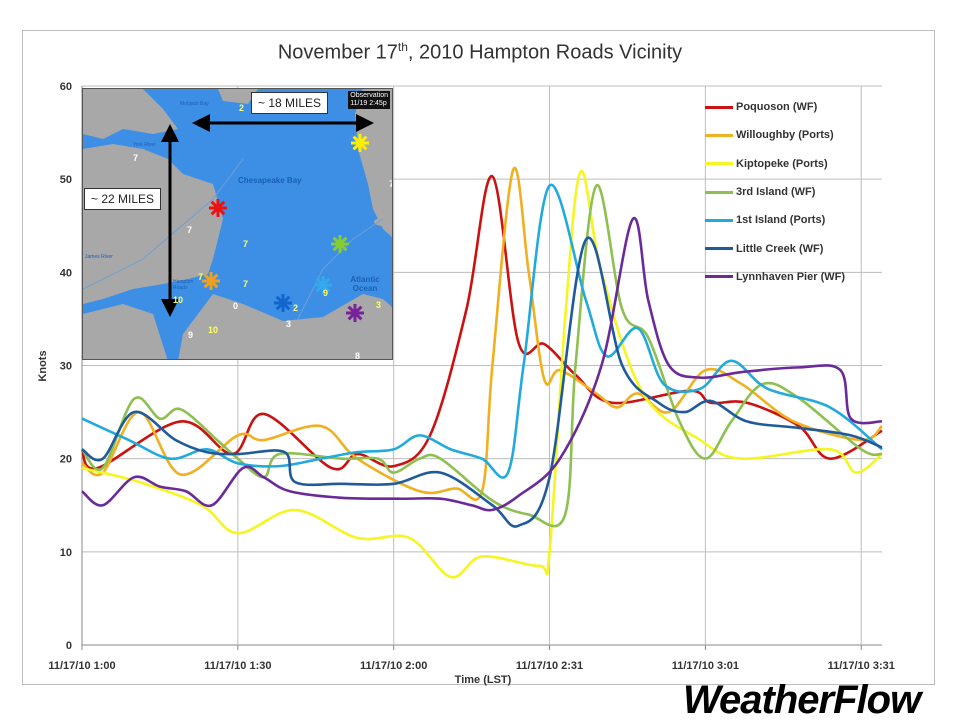 This screenshot has height=723, width=960. I want to click on legend-label: Lynnhaven Pier (WF), so click(790, 276).